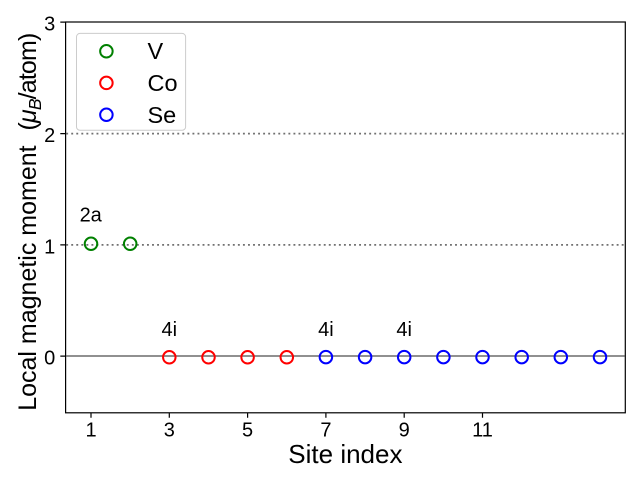  What do you see at coordinates (345, 454) in the screenshot?
I see `svg-text: Site index` at bounding box center [345, 454].